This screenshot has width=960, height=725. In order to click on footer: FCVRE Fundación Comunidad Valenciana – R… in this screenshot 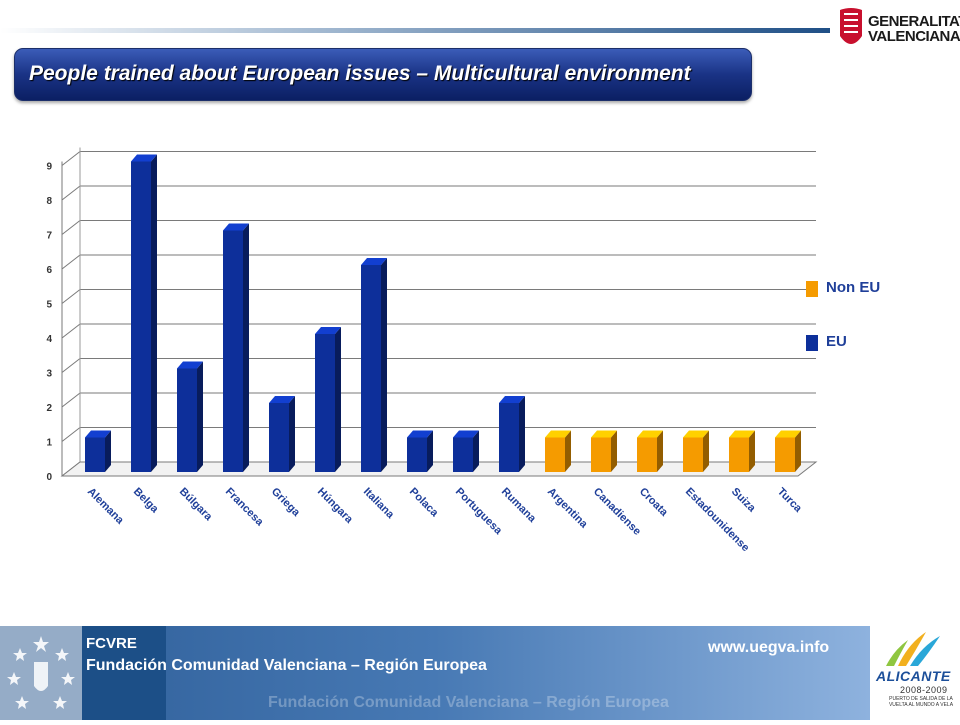, I will do `click(480, 673)`.